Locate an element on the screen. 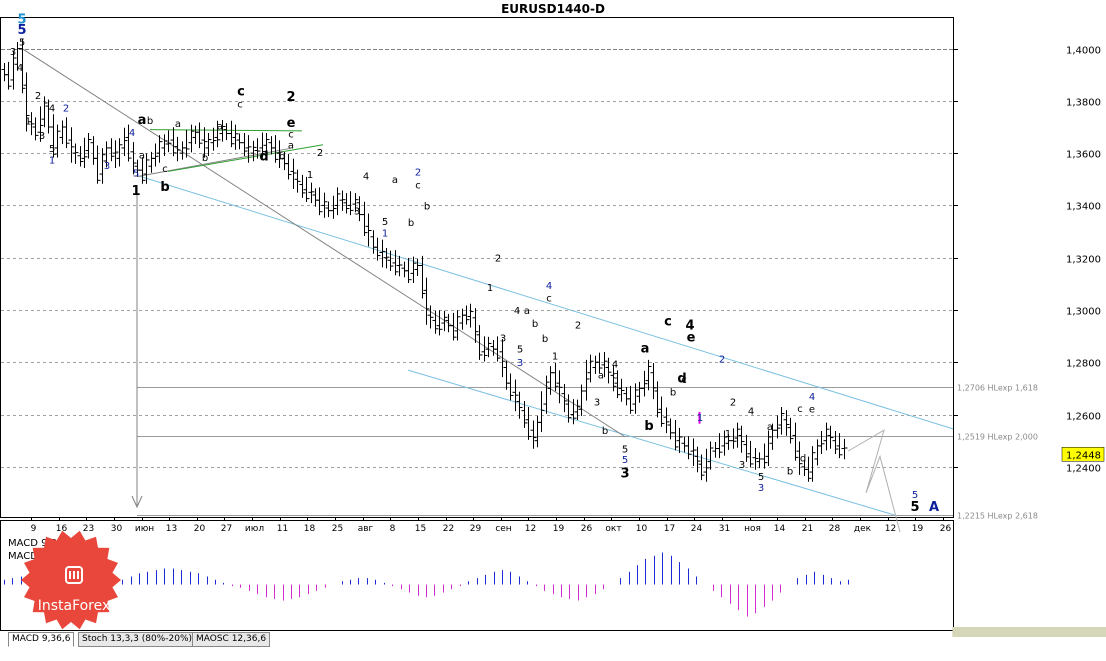 The height and width of the screenshot is (661, 1106). tab-stoch: Stoch 13,3,3 (80%-20%) is located at coordinates (137, 639).